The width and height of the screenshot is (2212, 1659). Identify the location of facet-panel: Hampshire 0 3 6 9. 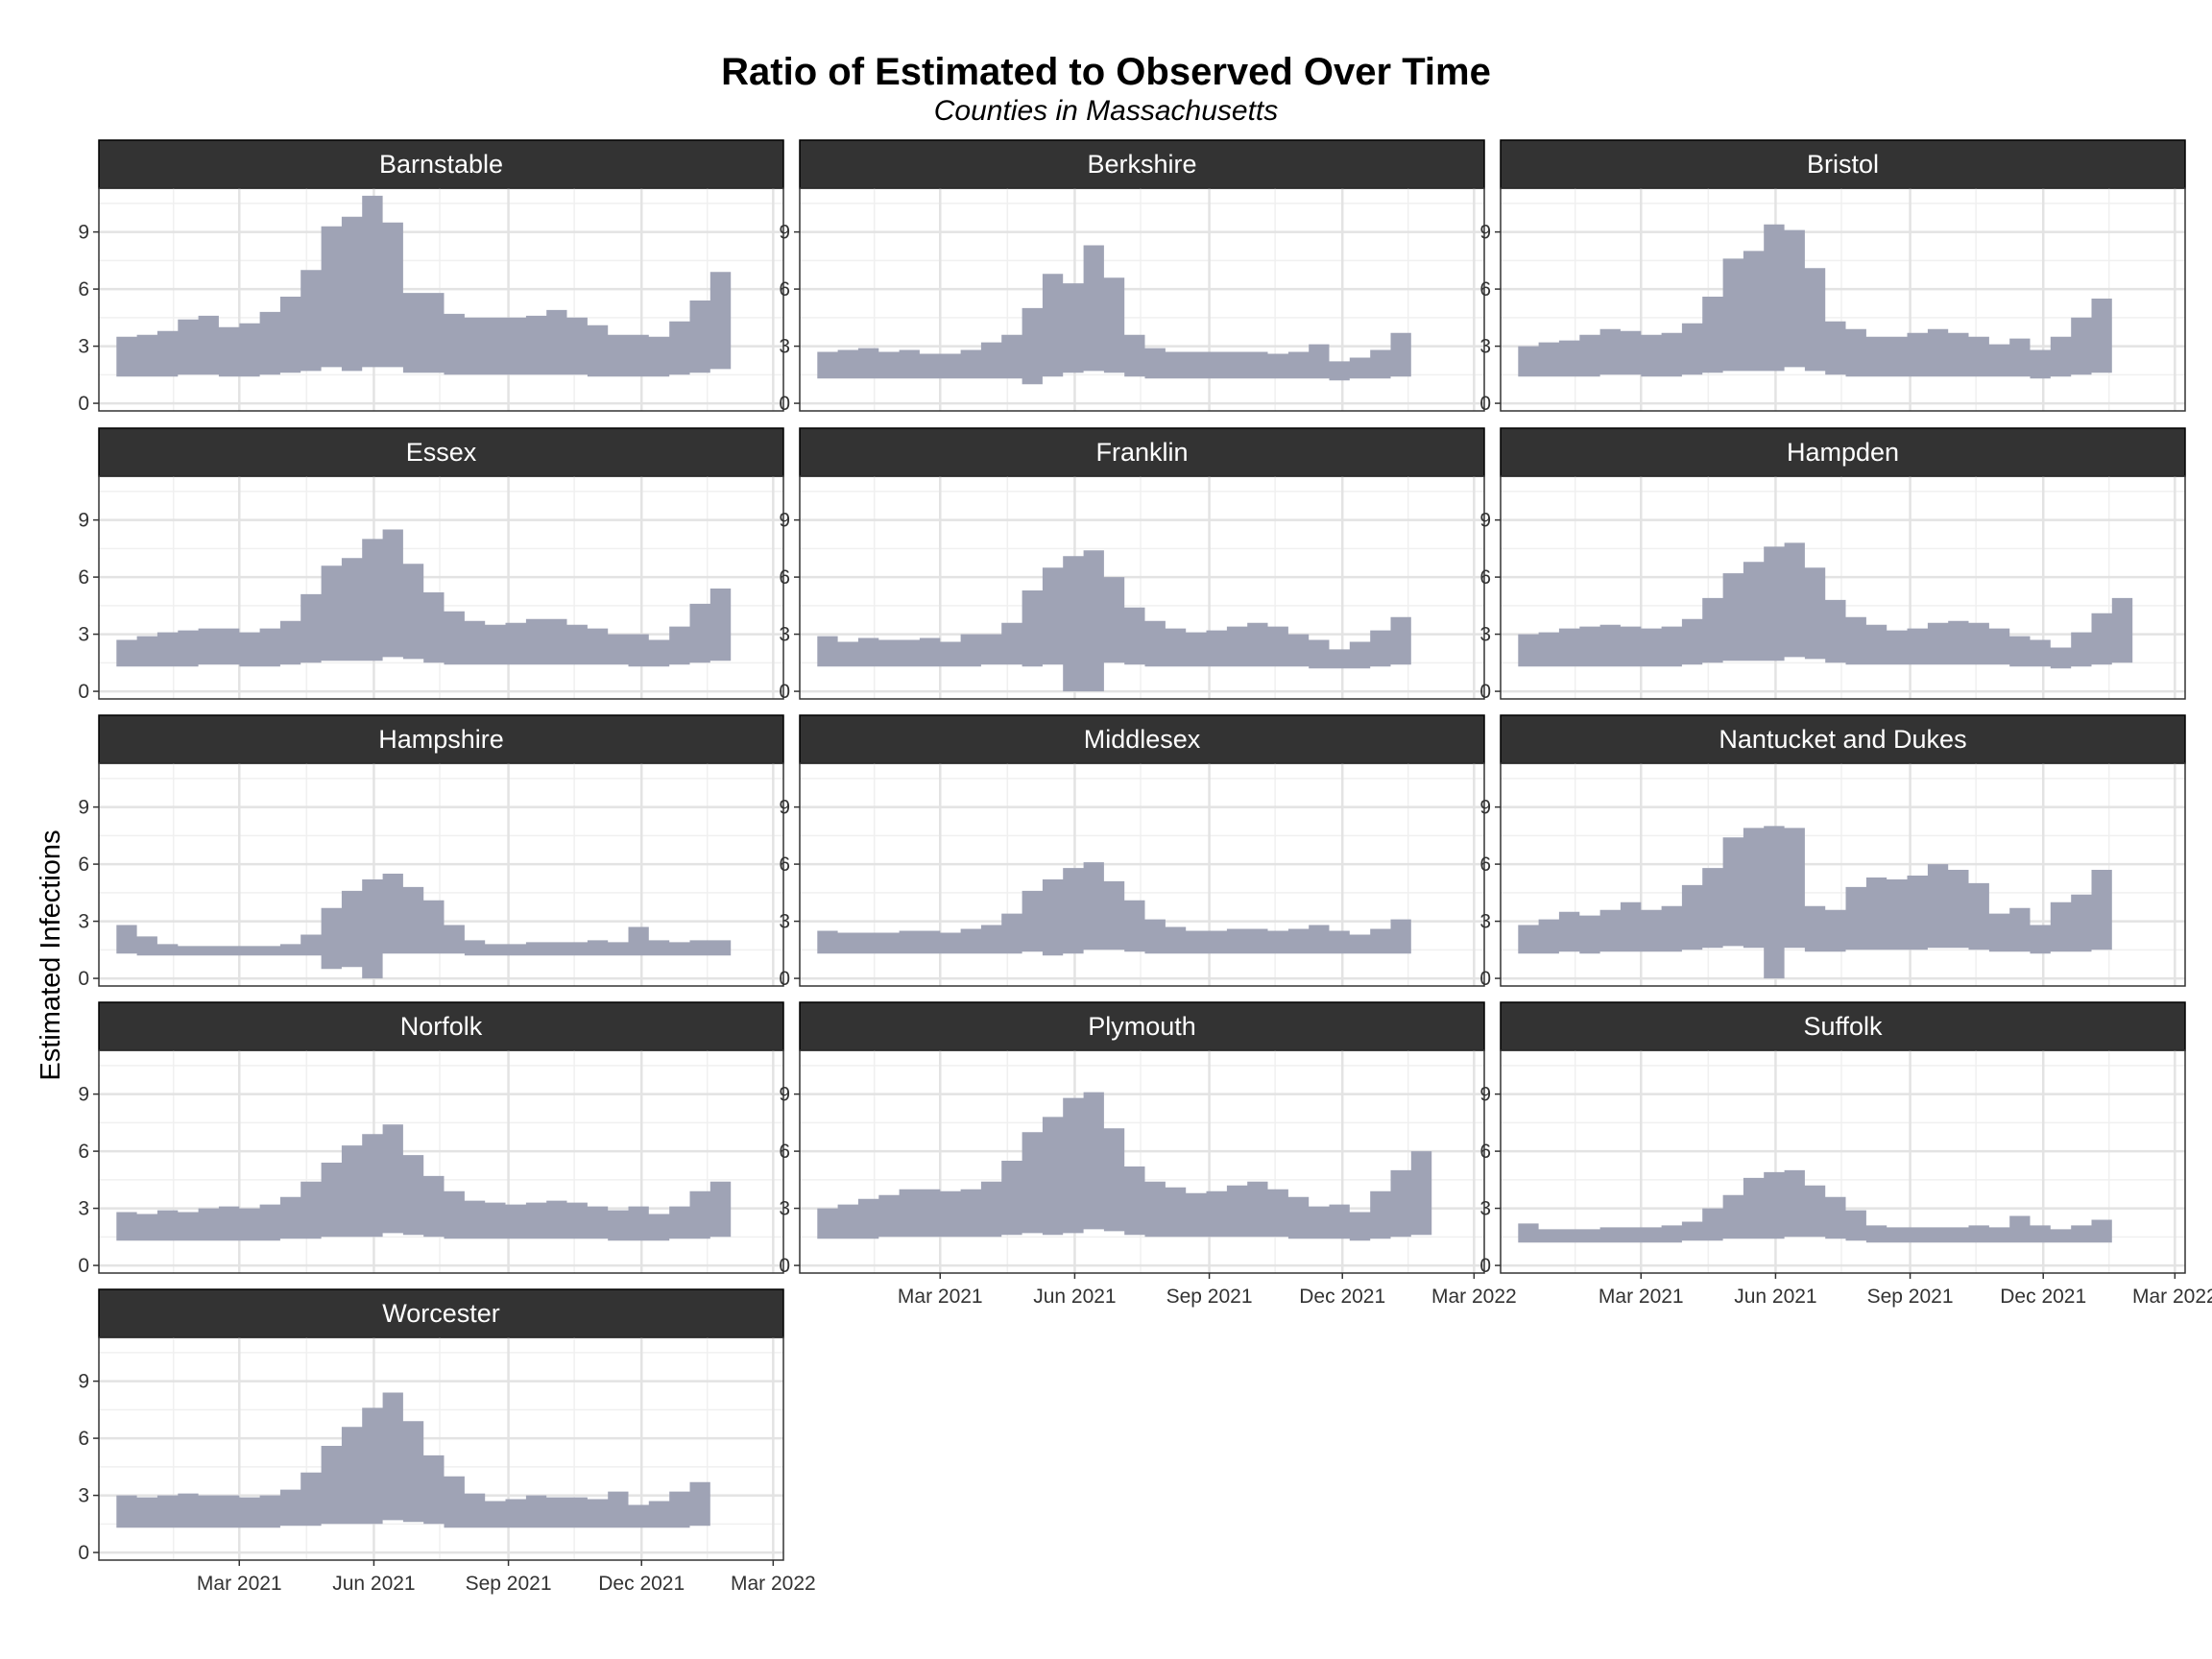
(431, 852).